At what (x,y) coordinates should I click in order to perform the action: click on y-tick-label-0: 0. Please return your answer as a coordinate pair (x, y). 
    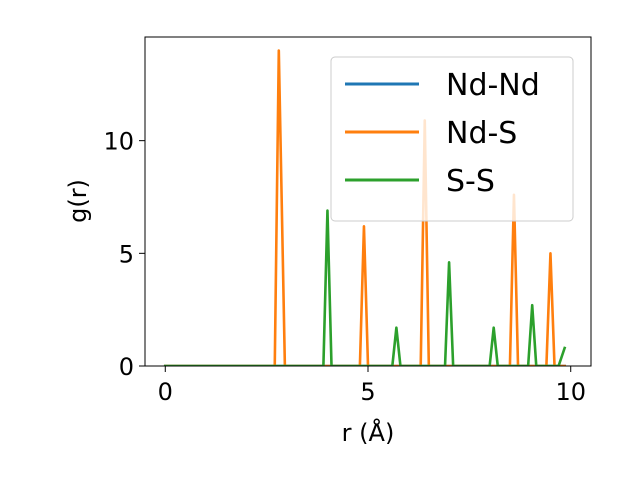
    Looking at the image, I should click on (126, 367).